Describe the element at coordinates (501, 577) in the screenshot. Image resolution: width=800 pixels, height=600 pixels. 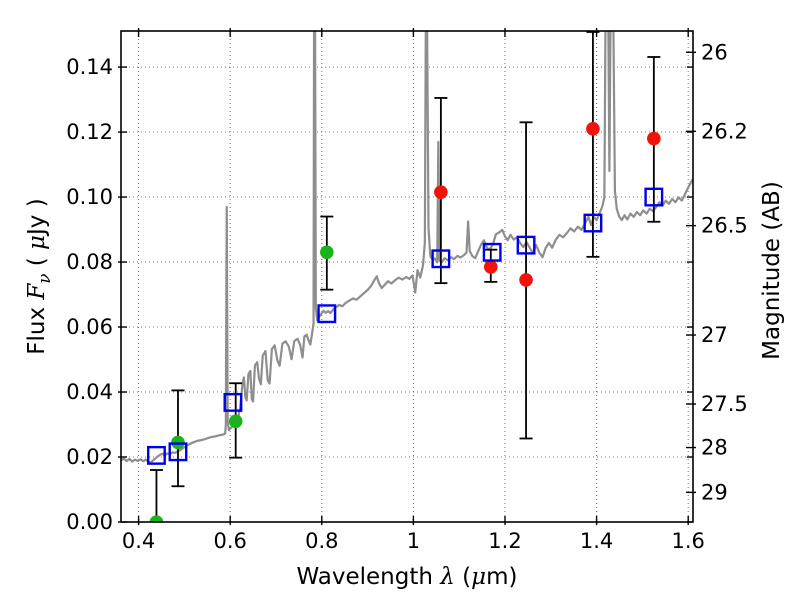
I see `x-axis-label-part: m)` at that location.